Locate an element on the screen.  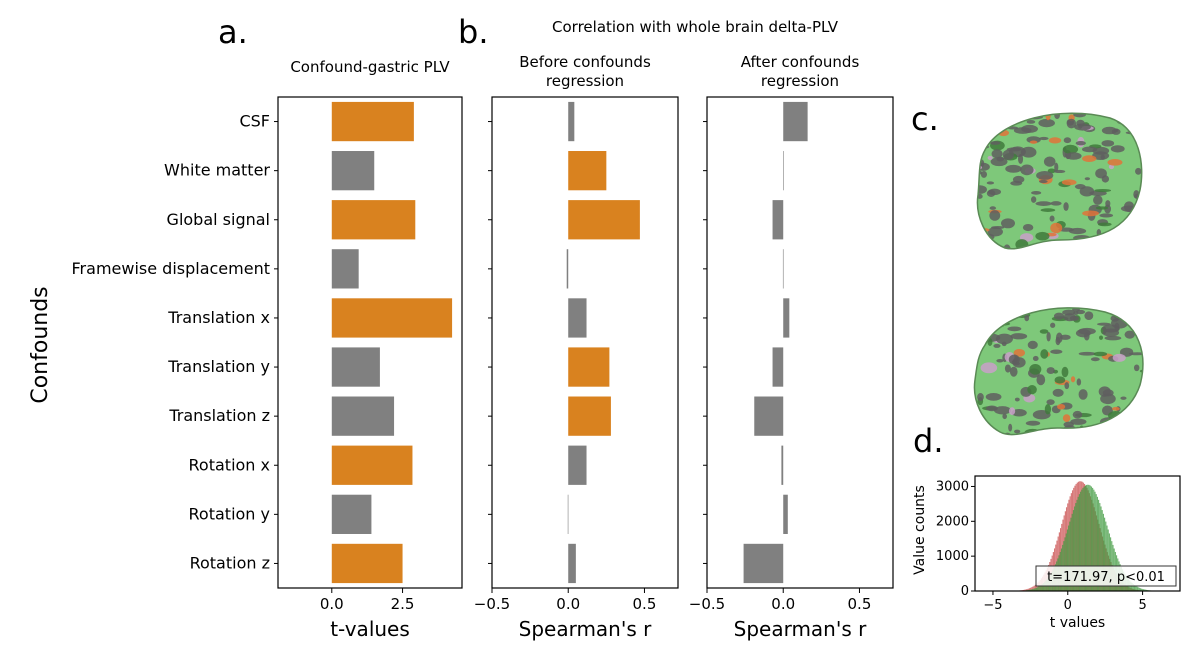
hist-x-tick-label: 5 is located at coordinates (1142, 605).